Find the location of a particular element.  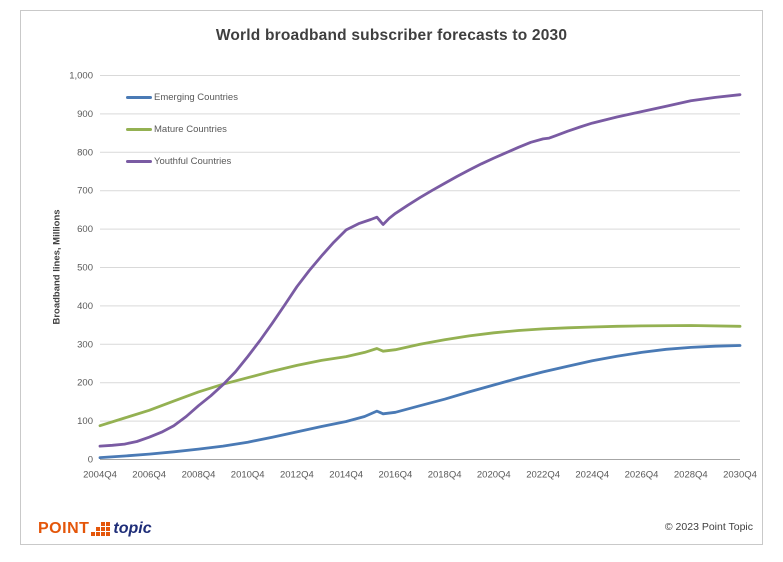

x-tick-label: 2014Q4 is located at coordinates (346, 475).